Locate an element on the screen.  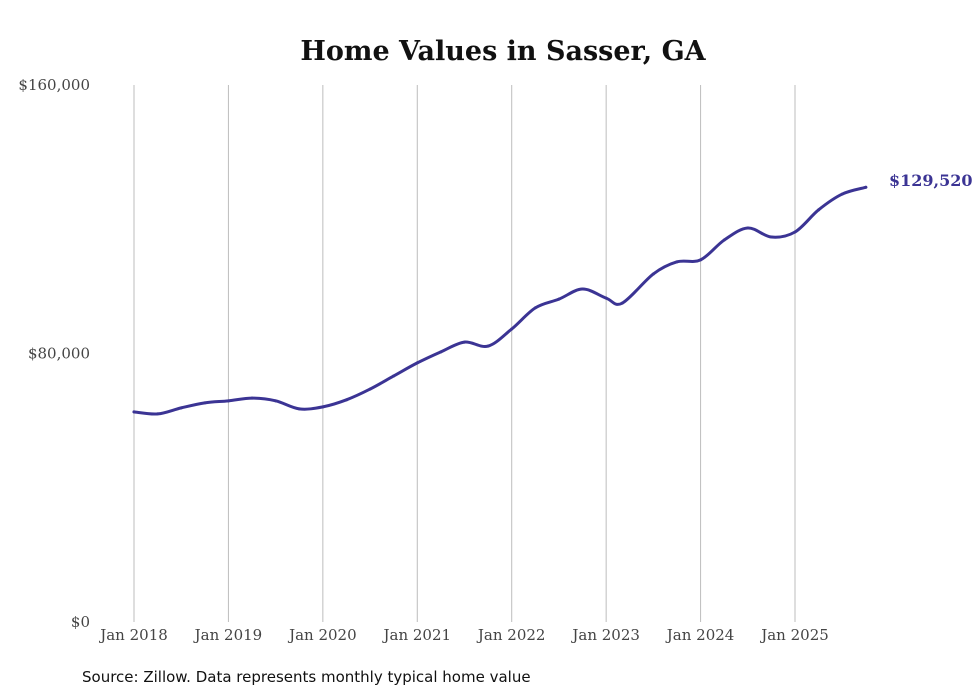
end-value-label: $129,520 is located at coordinates (931, 180).